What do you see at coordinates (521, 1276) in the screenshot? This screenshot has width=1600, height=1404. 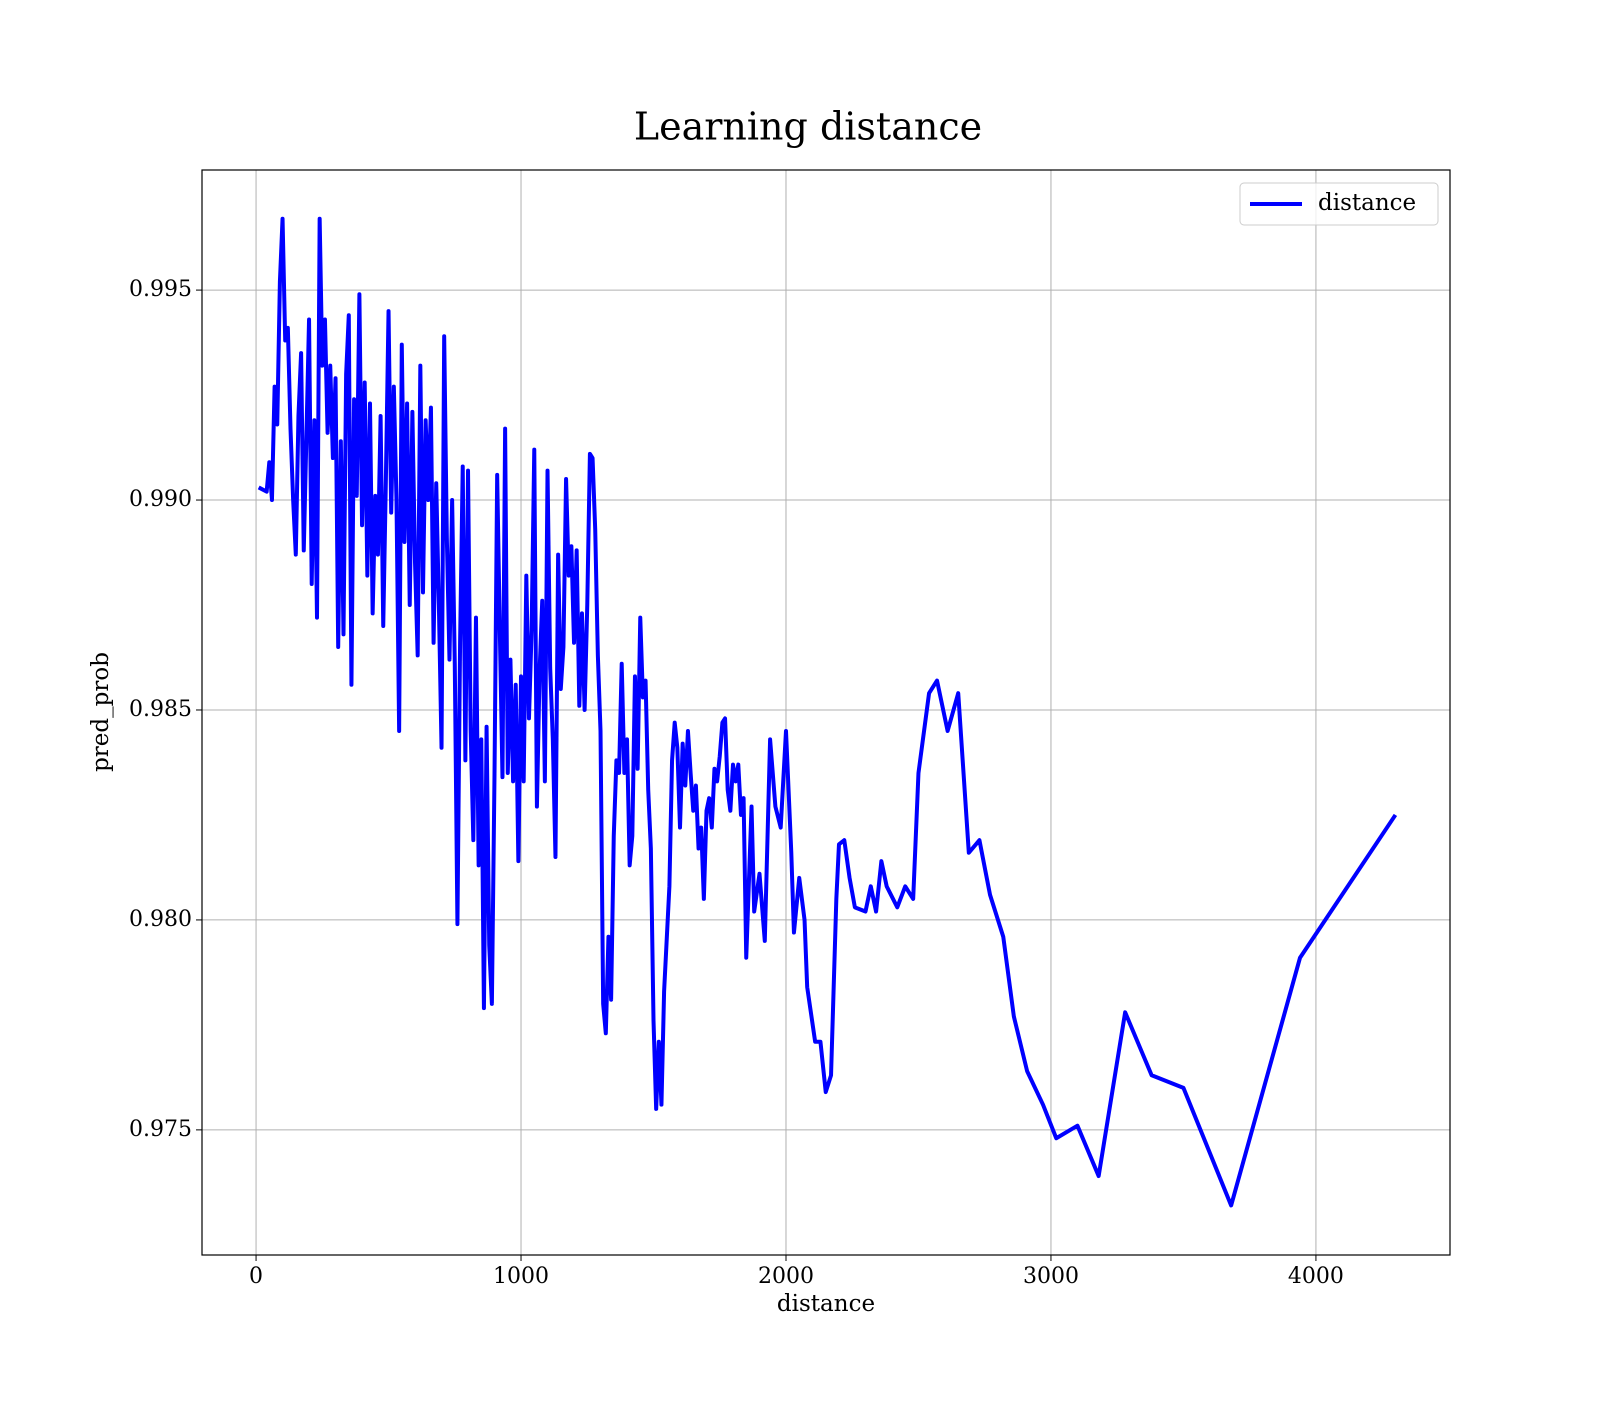 I see `x-tick-label: 1000` at bounding box center [521, 1276].